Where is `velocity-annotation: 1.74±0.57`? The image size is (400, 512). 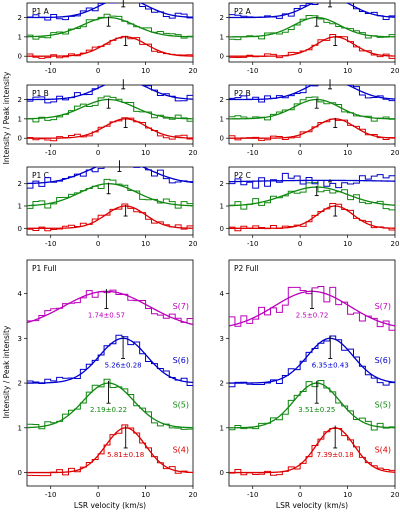
velocity-annotation: 1.74±0.57 is located at coordinates (106, 315).